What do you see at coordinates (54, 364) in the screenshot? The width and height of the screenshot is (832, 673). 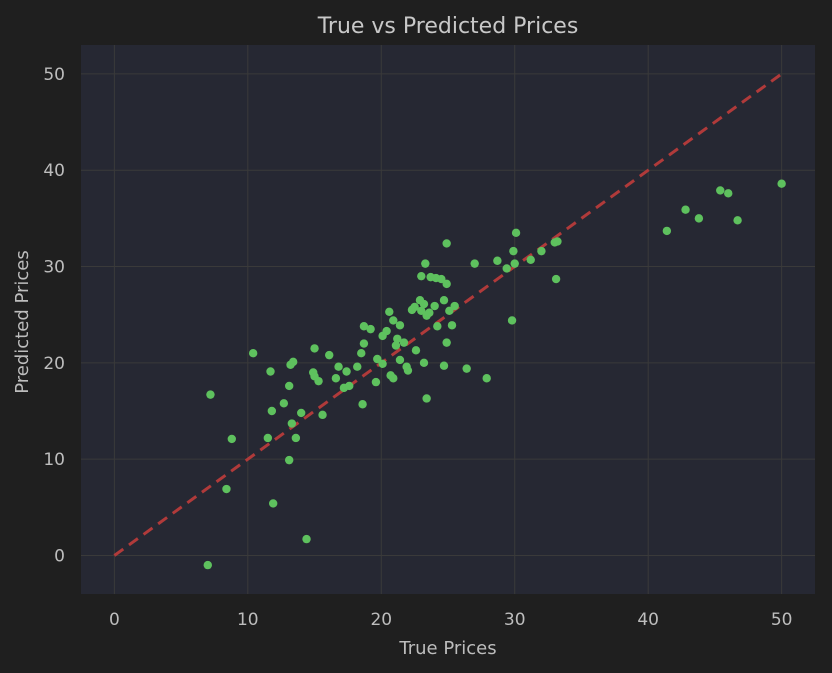 I see `y-tick-label: 20` at bounding box center [54, 364].